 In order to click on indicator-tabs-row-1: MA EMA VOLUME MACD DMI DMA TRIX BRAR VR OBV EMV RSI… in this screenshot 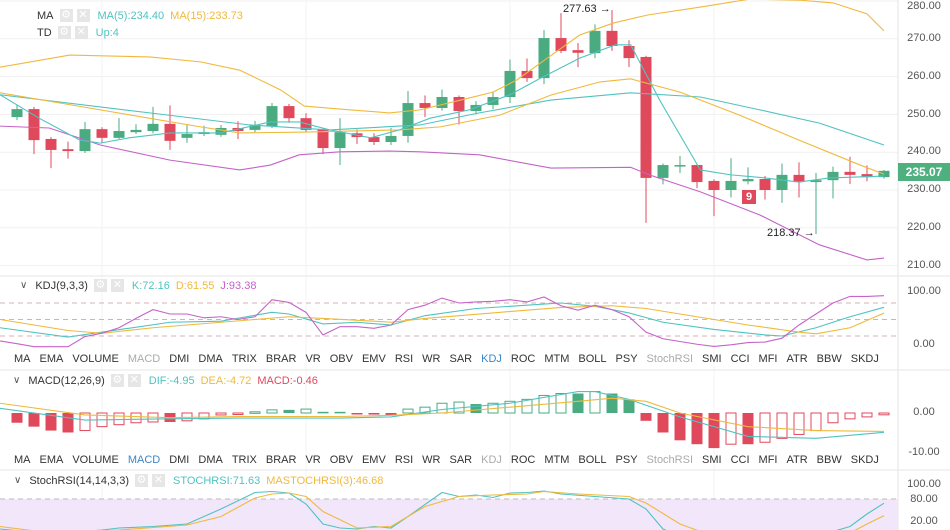, I will do `click(446, 359)`.